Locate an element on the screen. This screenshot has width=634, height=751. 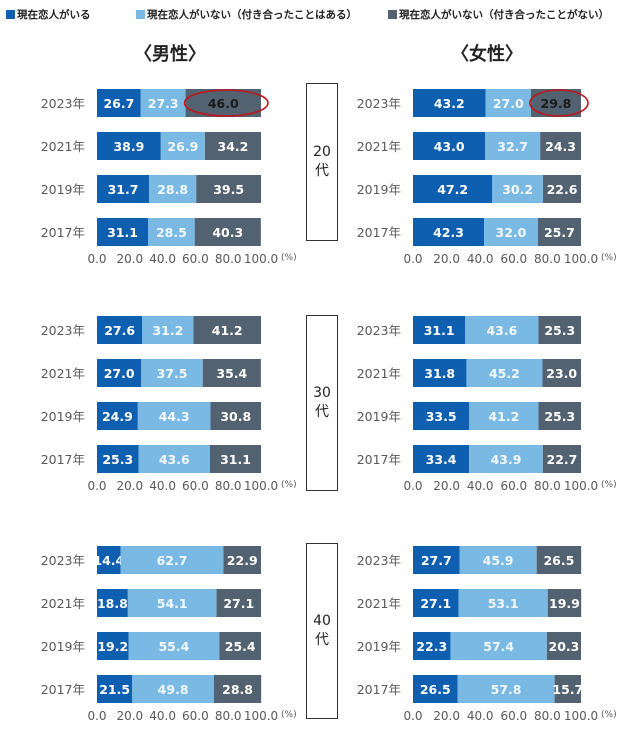
data-label: 32.7 is located at coordinates (512, 146).